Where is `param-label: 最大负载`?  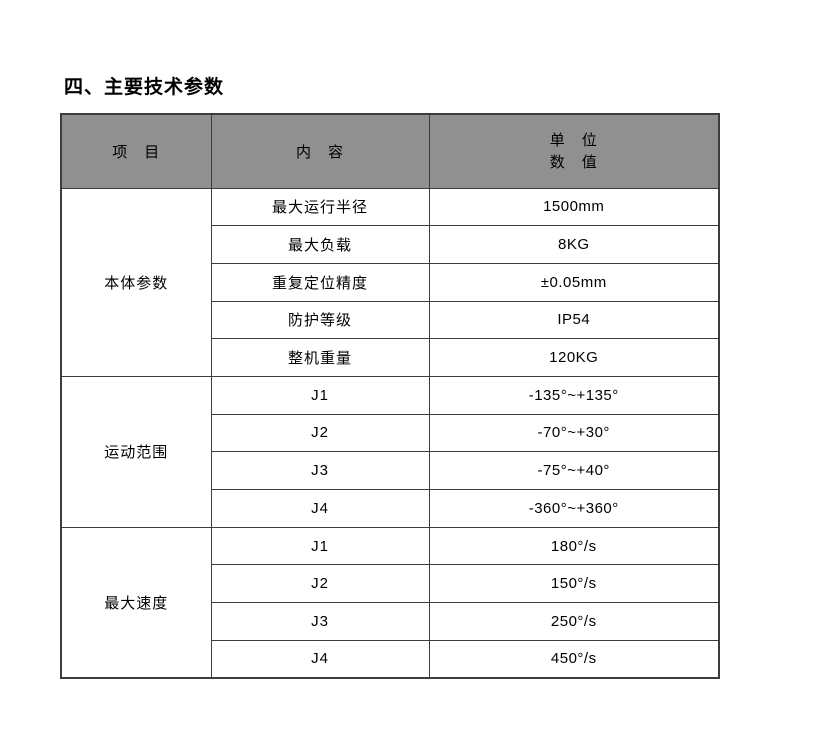
param-label: 最大负载 is located at coordinates (320, 244).